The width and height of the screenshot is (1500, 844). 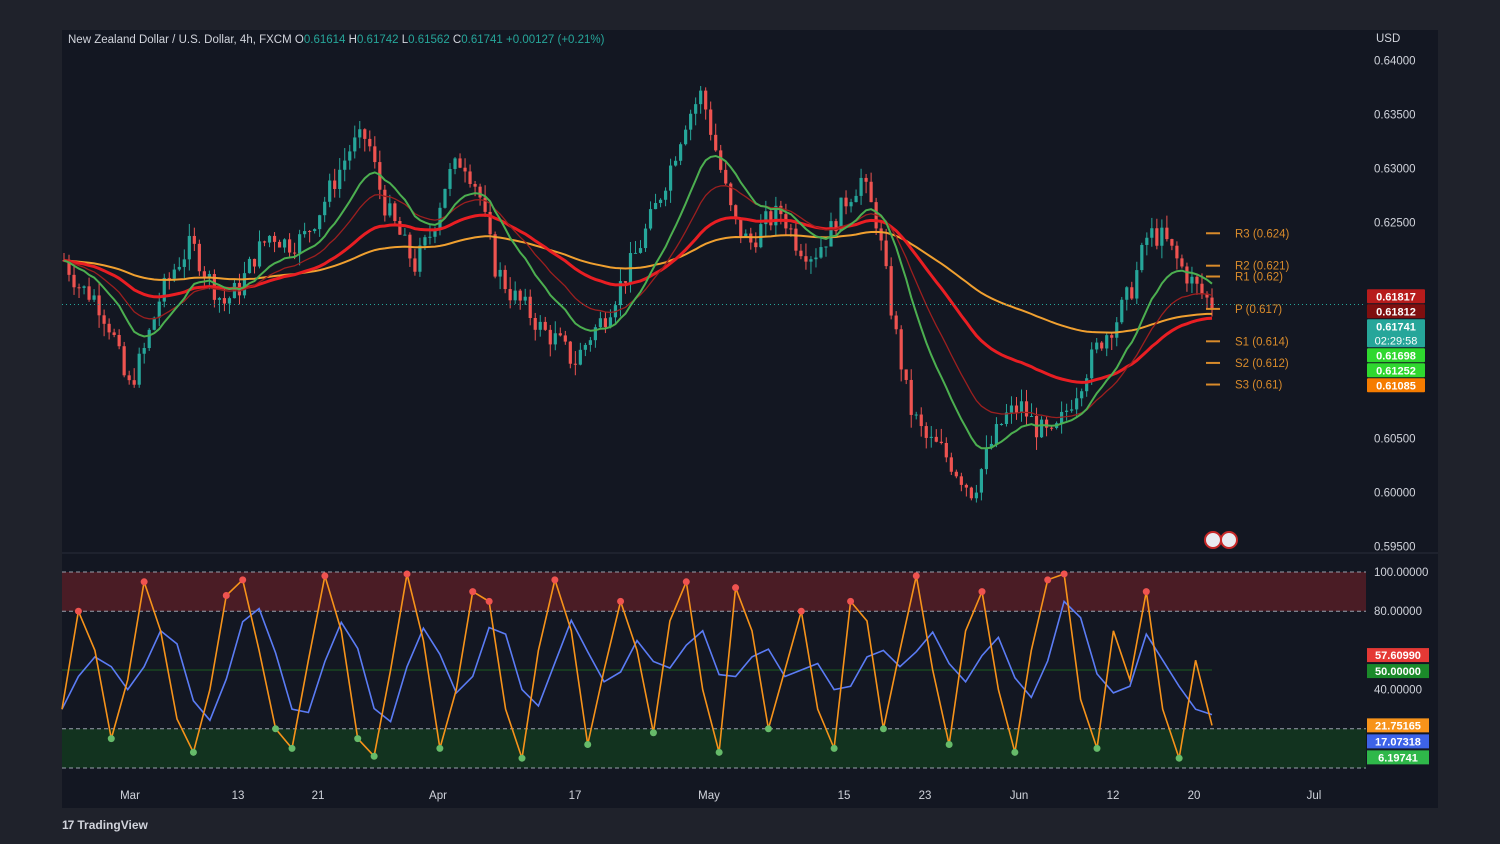 What do you see at coordinates (105, 825) in the screenshot?
I see `tradingview-logo: 17 TradingView` at bounding box center [105, 825].